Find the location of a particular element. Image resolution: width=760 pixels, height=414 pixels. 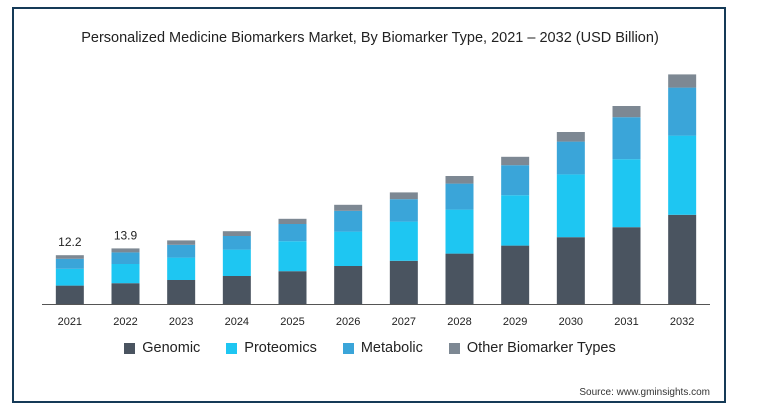

source-note: Source: www.gminsights.com is located at coordinates (644, 392).